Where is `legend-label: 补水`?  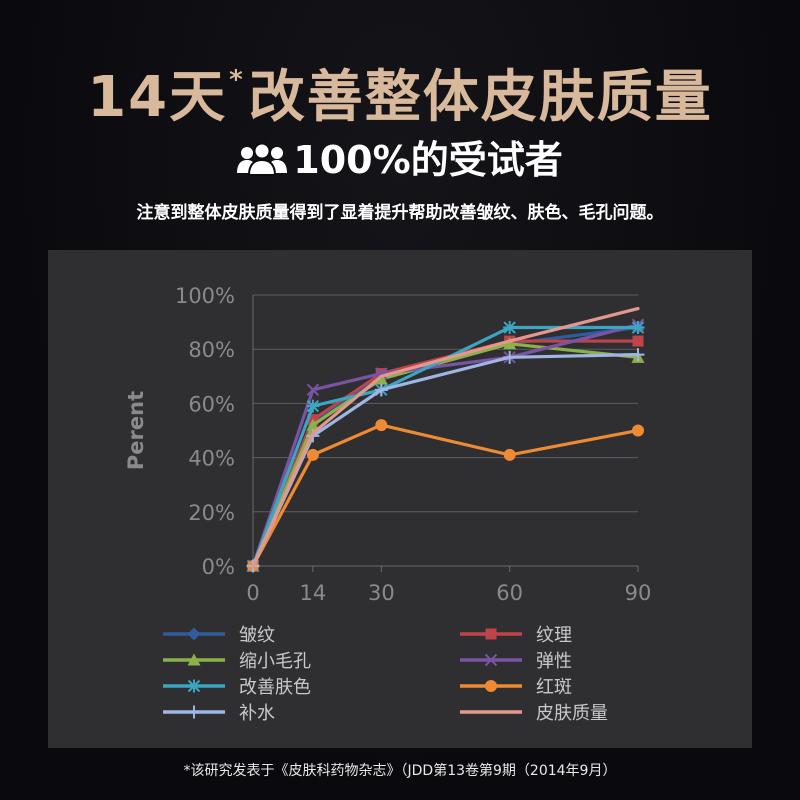 legend-label: 补水 is located at coordinates (257, 713).